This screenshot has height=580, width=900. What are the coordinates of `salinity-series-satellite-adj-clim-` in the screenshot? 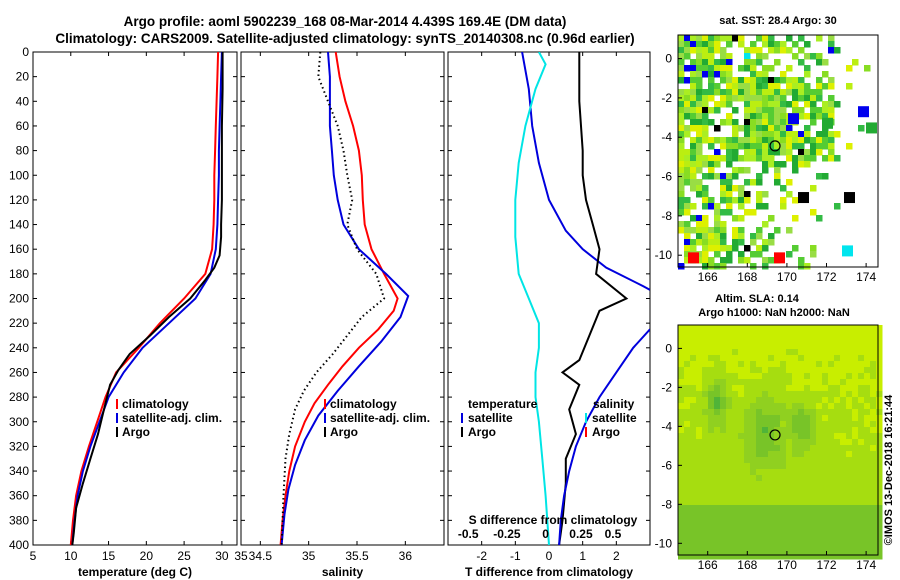 It's located at (345, 298).